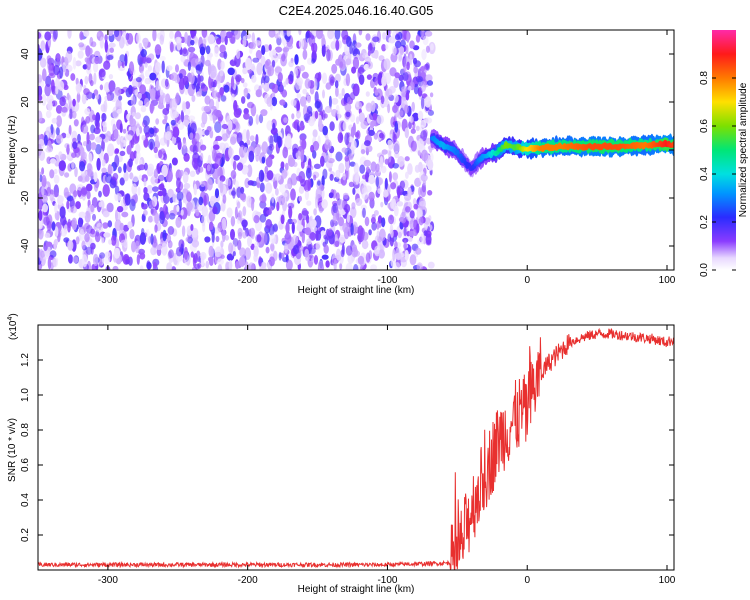 This screenshot has width=750, height=600. I want to click on figure-title: C2E4.2025.046.16.40.G05, so click(356, 10).